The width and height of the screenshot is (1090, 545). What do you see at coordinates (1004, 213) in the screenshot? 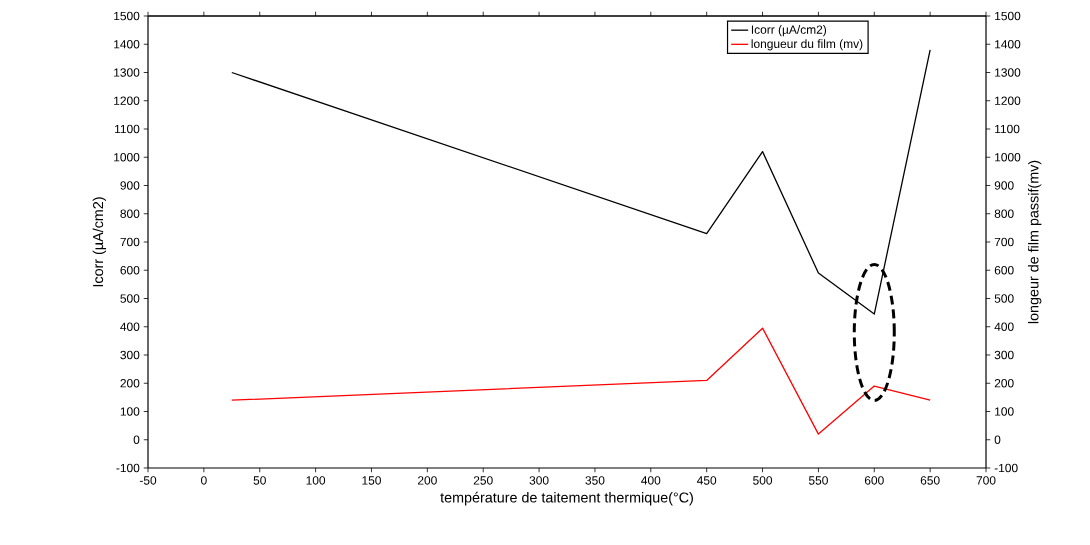
I see `y2-tick-label: 800` at bounding box center [1004, 213].